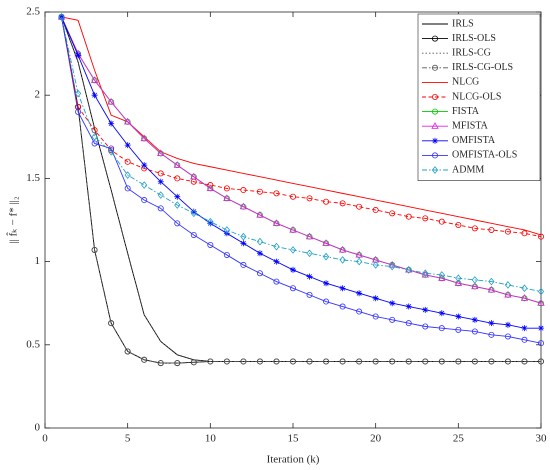 The image size is (550, 470). What do you see at coordinates (128, 439) in the screenshot?
I see `x-tick-label: 5` at bounding box center [128, 439].